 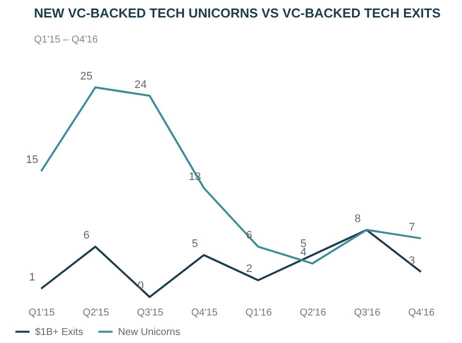 What do you see at coordinates (59, 332) in the screenshot?
I see `legend-label: $1B+ Exits` at bounding box center [59, 332].